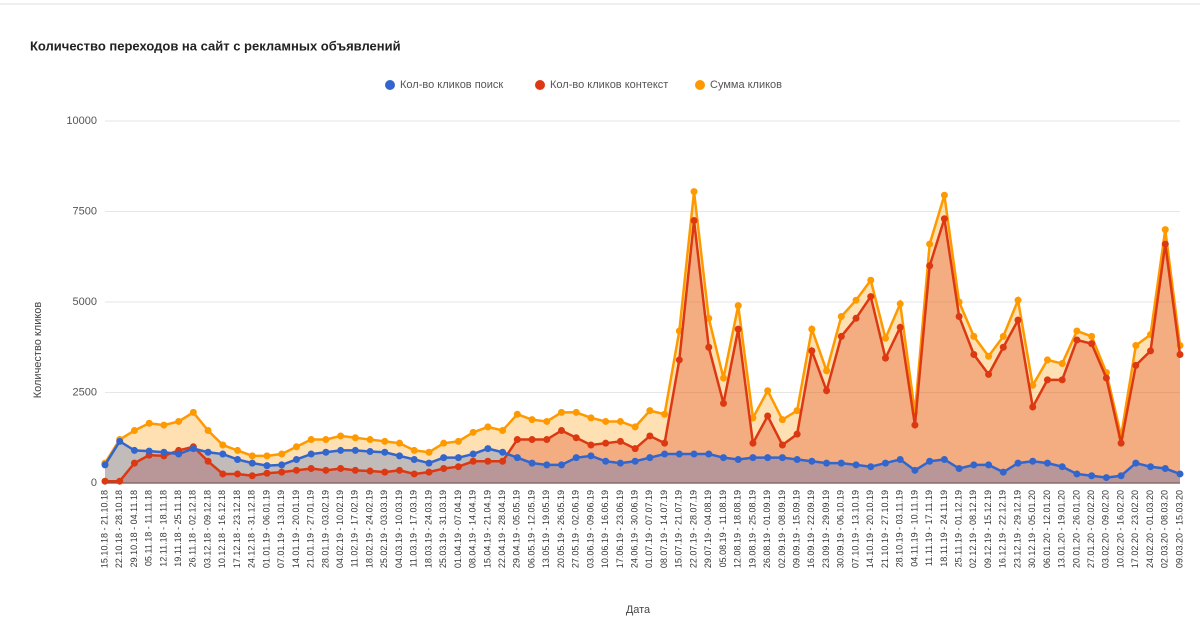  What do you see at coordinates (414, 528) in the screenshot?
I see `x-tick-label: 11.03.19 - 17.03.19` at bounding box center [414, 528].